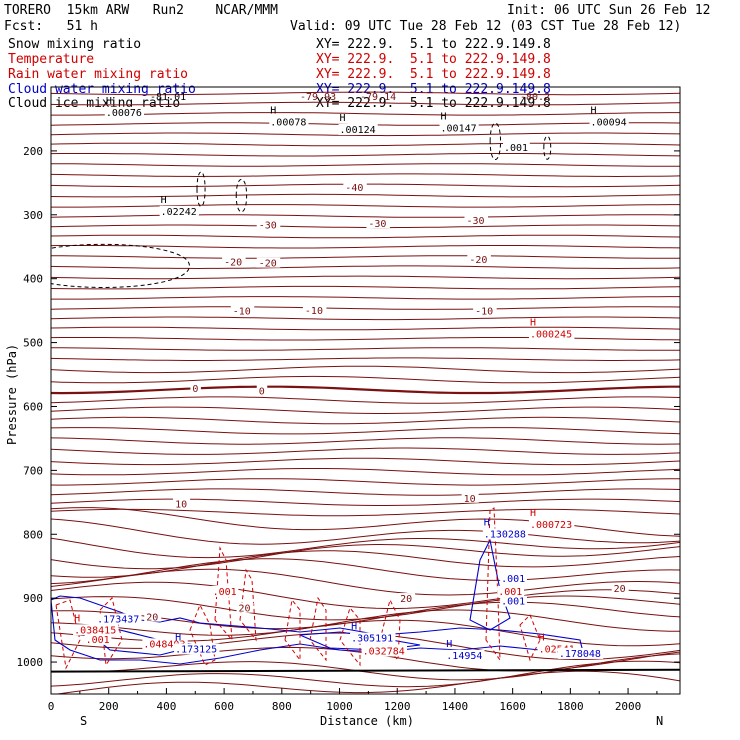 This screenshot has height=740, width=740. I want to click on cloud-water-label: .173125, so click(196, 649).